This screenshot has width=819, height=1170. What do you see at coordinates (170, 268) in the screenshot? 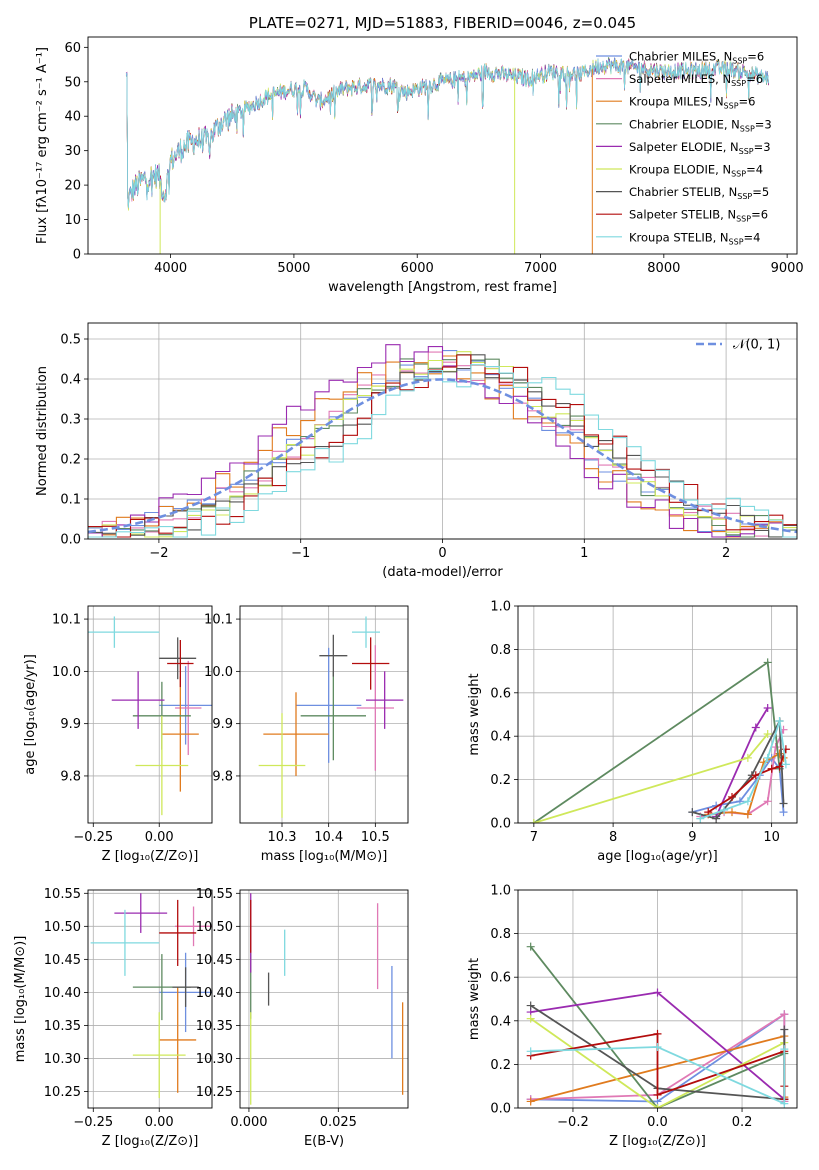
I see `x-tick-label: 4000` at bounding box center [170, 268].